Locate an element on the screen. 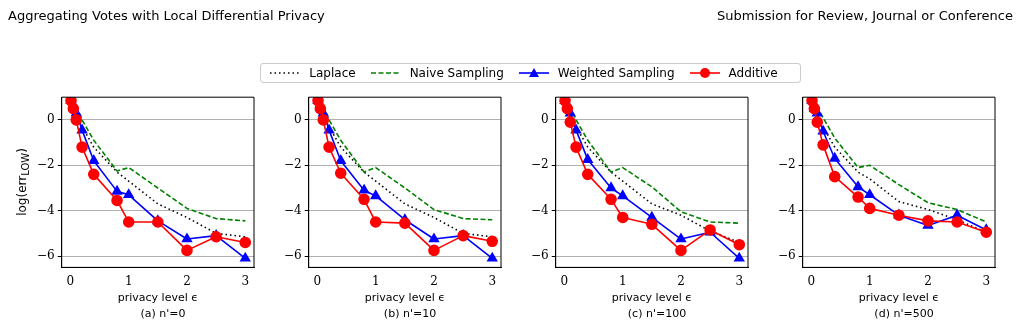 This screenshot has width=1021, height=325. text: (a) n'=0 is located at coordinates (163, 313).